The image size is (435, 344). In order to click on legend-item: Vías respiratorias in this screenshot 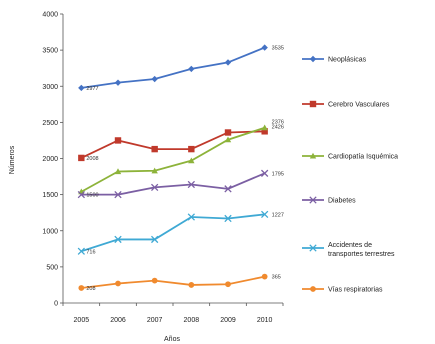, I will do `click(342, 290)`.